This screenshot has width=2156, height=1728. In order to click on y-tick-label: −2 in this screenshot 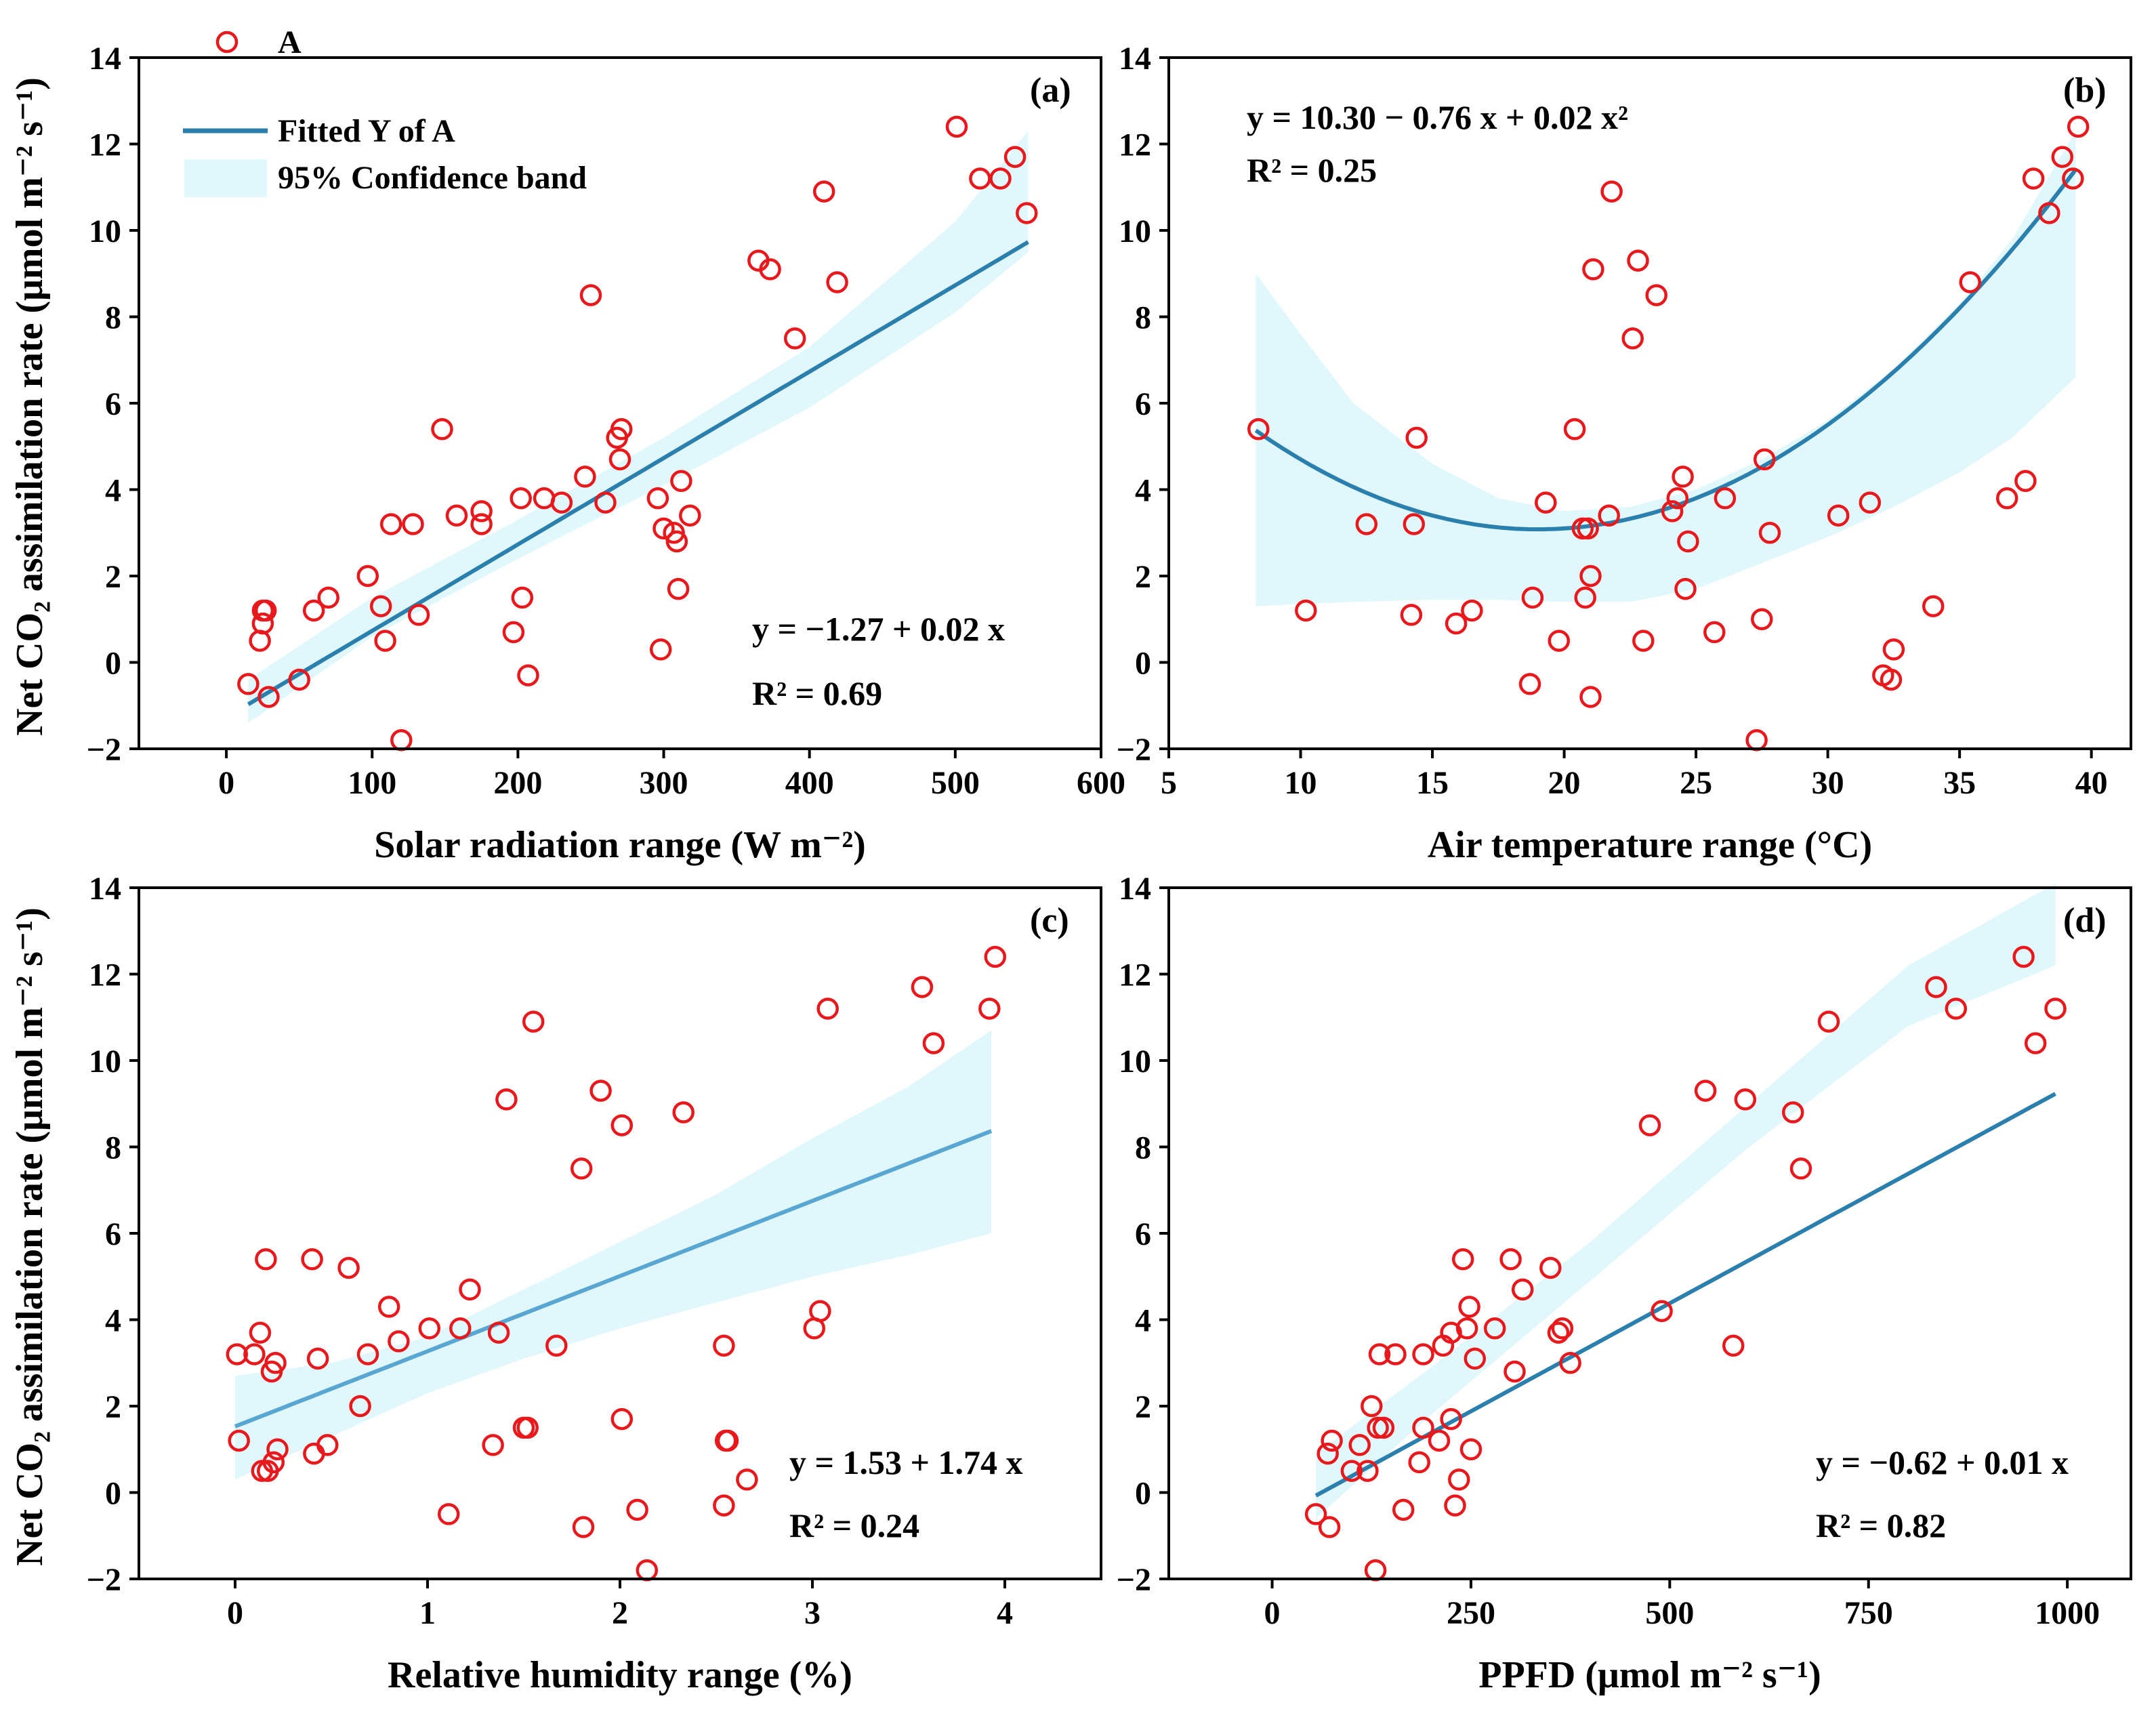, I will do `click(1134, 1580)`.